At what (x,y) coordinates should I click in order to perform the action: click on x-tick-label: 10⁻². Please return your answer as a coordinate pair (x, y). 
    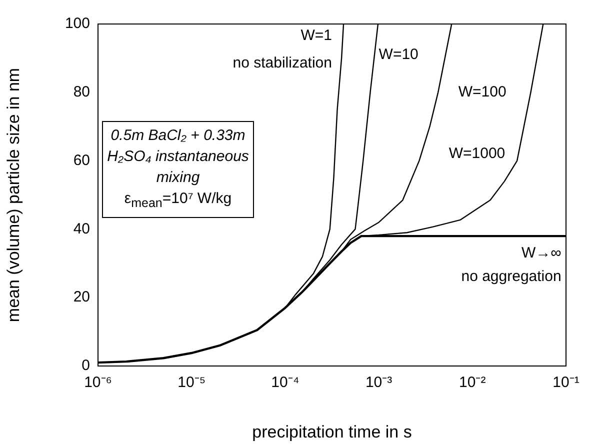
    Looking at the image, I should click on (472, 383).